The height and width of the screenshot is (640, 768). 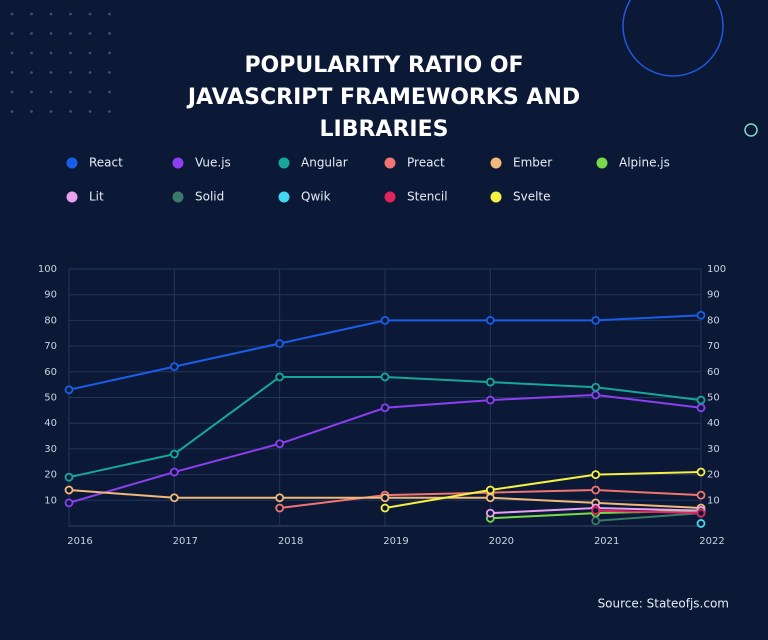 What do you see at coordinates (290, 541) in the screenshot?
I see `x-tick-label: 2018` at bounding box center [290, 541].